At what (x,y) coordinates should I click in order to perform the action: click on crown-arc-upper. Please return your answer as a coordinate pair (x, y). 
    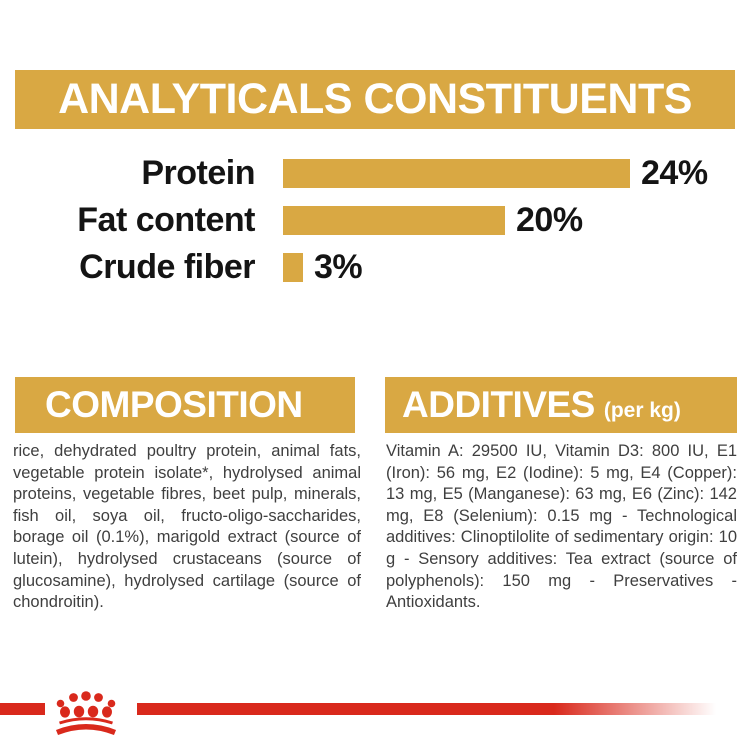
    Looking at the image, I should click on (86, 721).